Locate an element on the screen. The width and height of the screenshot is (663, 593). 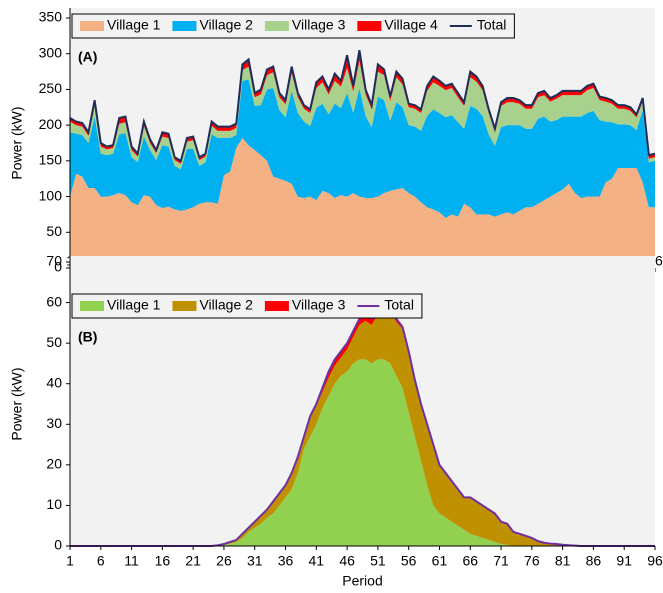
x-tick-label: 41 is located at coordinates (317, 561).